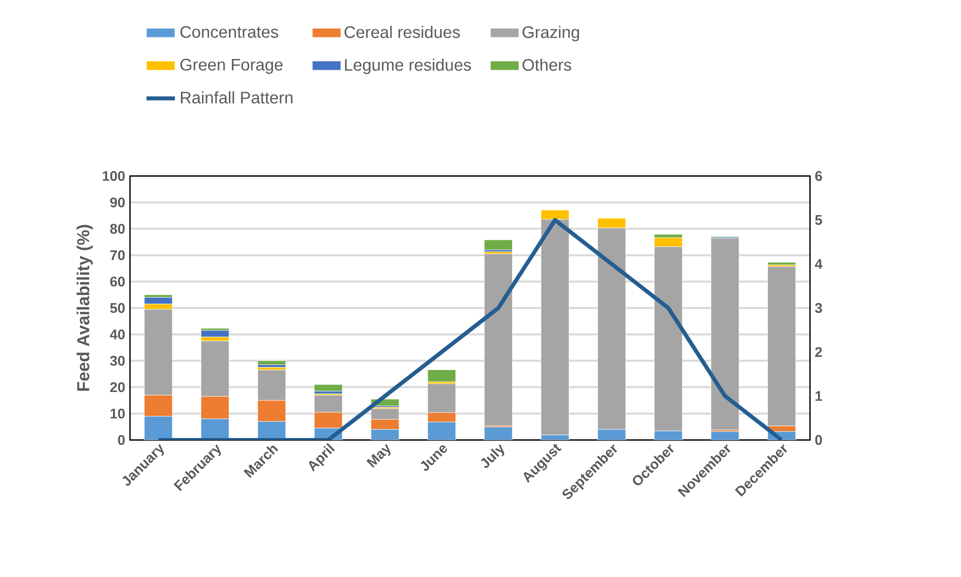 Image resolution: width=961 pixels, height=577 pixels. I want to click on y2-tick-label: 5, so click(818, 220).